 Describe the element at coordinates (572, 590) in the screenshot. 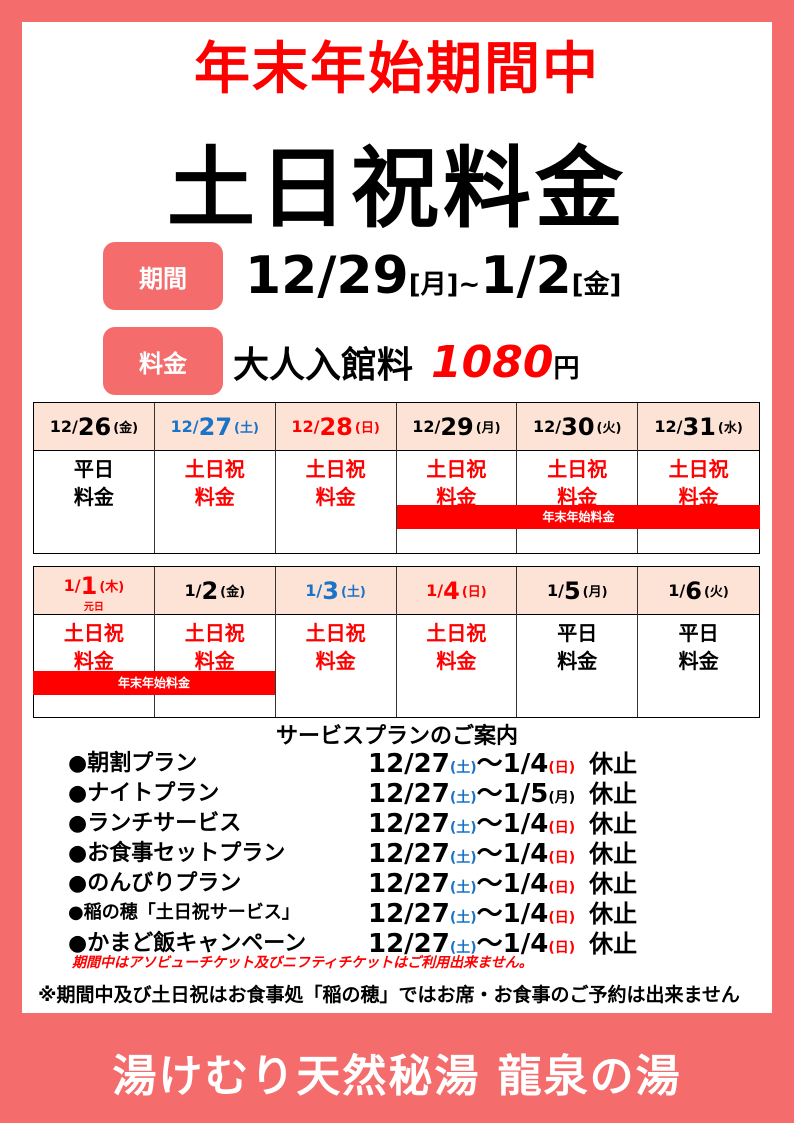

I see `day-date: 5` at that location.